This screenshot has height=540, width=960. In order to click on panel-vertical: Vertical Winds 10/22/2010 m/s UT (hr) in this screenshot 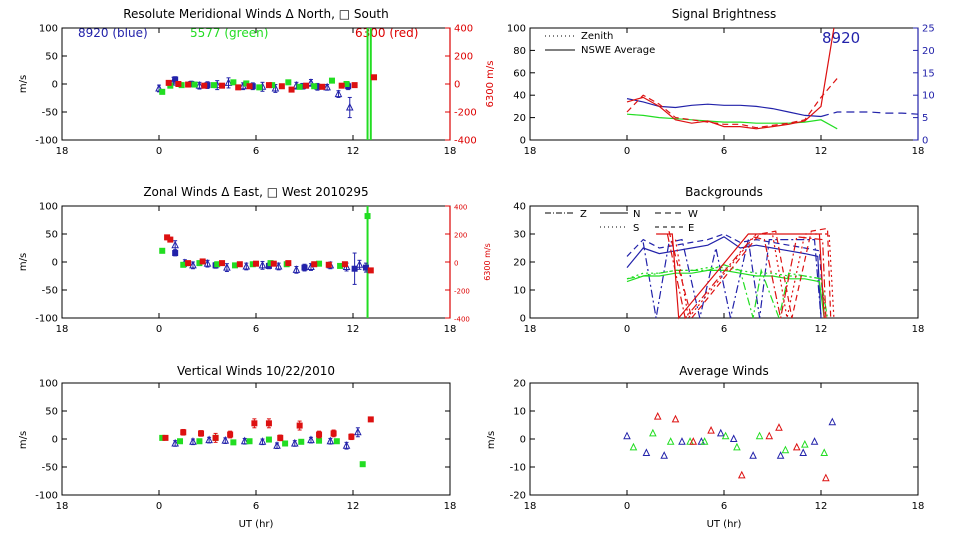, I will do `click(176, 447)`.